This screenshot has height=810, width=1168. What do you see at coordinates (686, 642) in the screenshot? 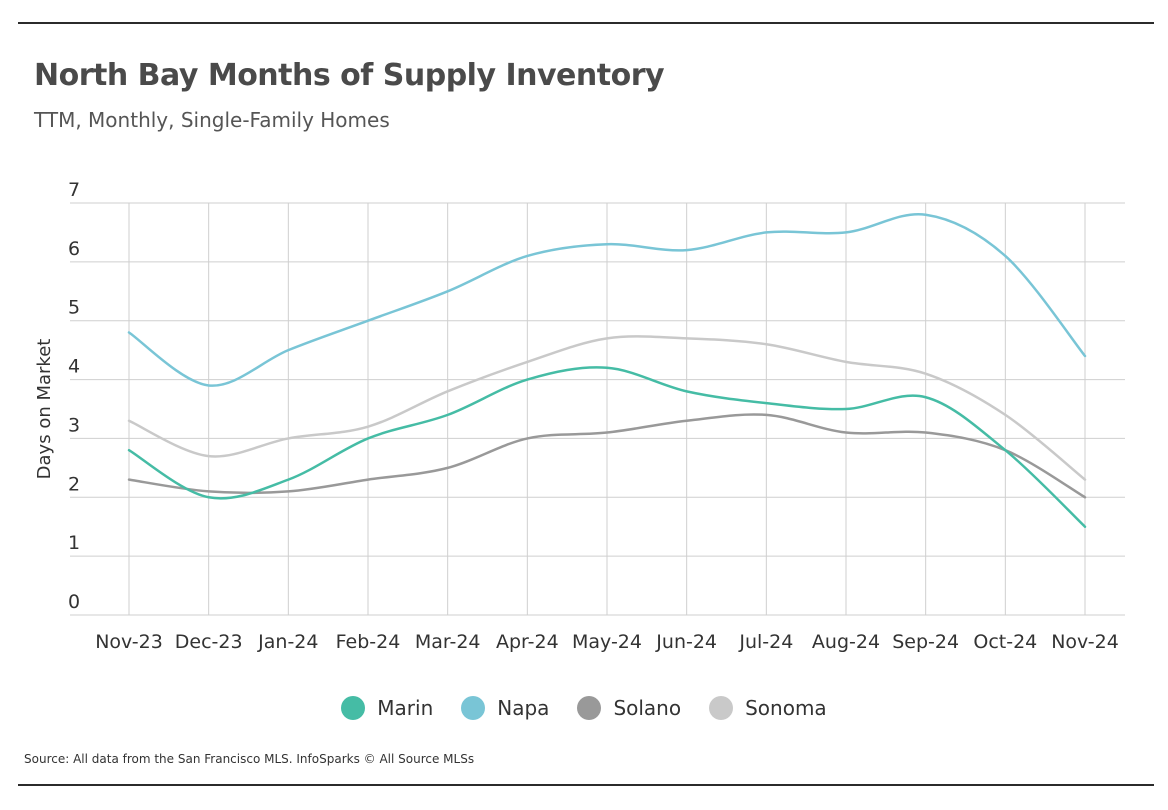
I see `x-tick-label: Jun-24` at bounding box center [686, 642].